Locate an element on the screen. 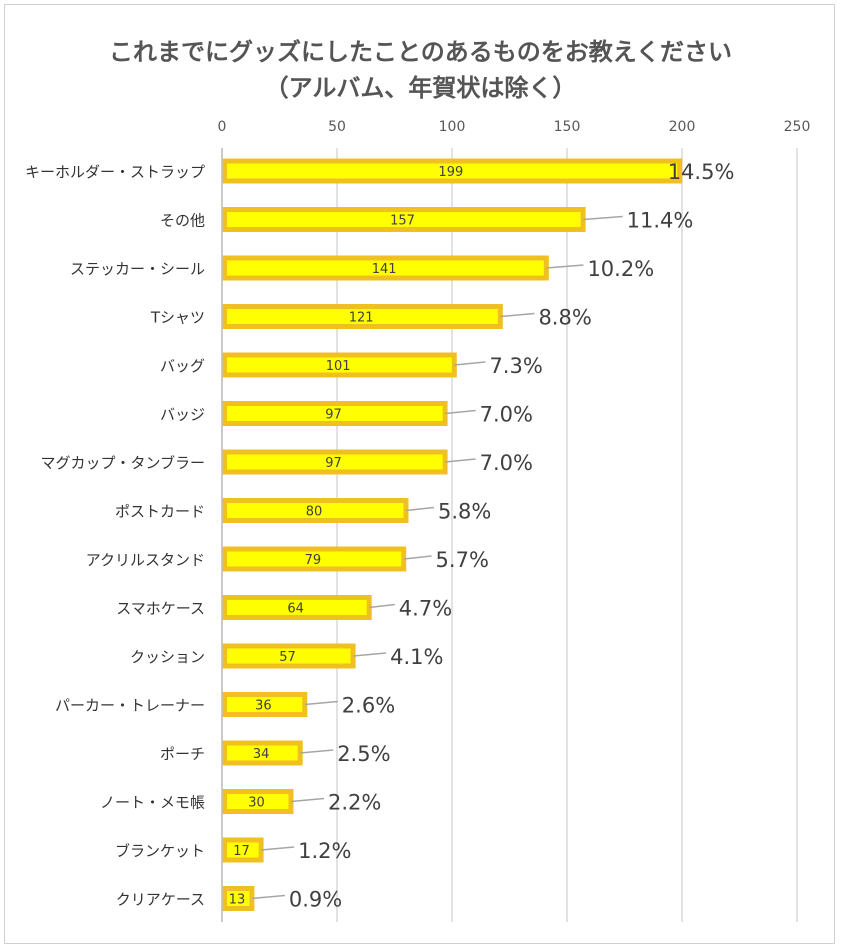  percent-label: 2.5% is located at coordinates (363, 754).